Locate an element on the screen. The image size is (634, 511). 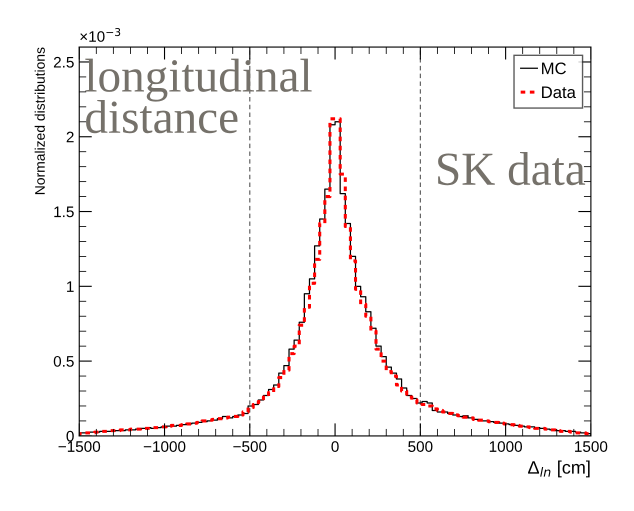
y-tick-label: 2.5 is located at coordinates (64, 62).